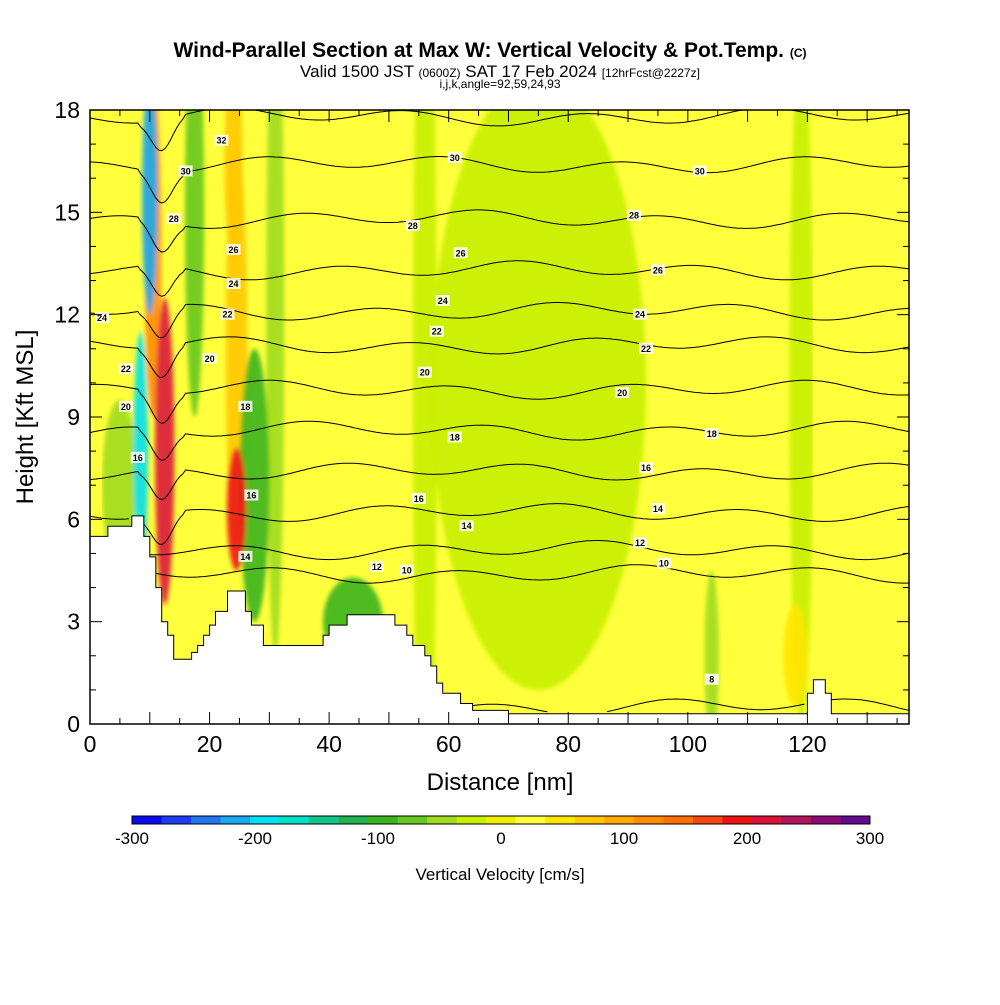 The width and height of the screenshot is (1000, 1005). Describe the element at coordinates (466, 526) in the screenshot. I see `contour-label-30: 14` at that location.